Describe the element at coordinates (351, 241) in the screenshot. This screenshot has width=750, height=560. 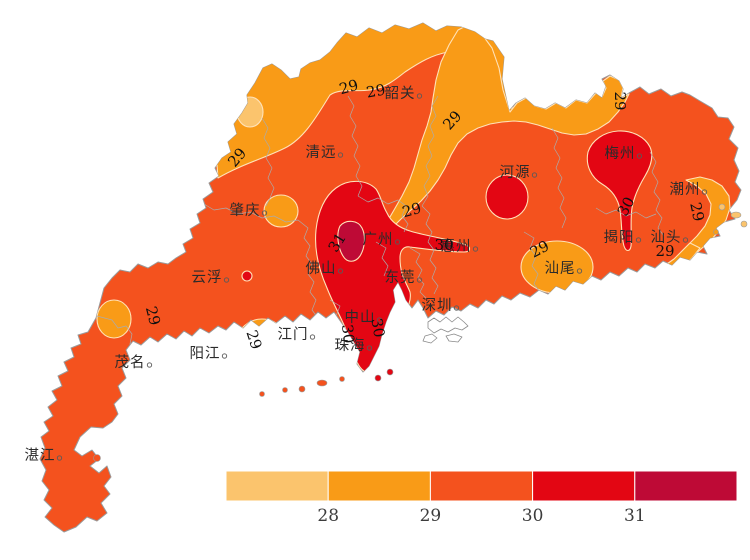
I see `region-31-plus-core` at that location.